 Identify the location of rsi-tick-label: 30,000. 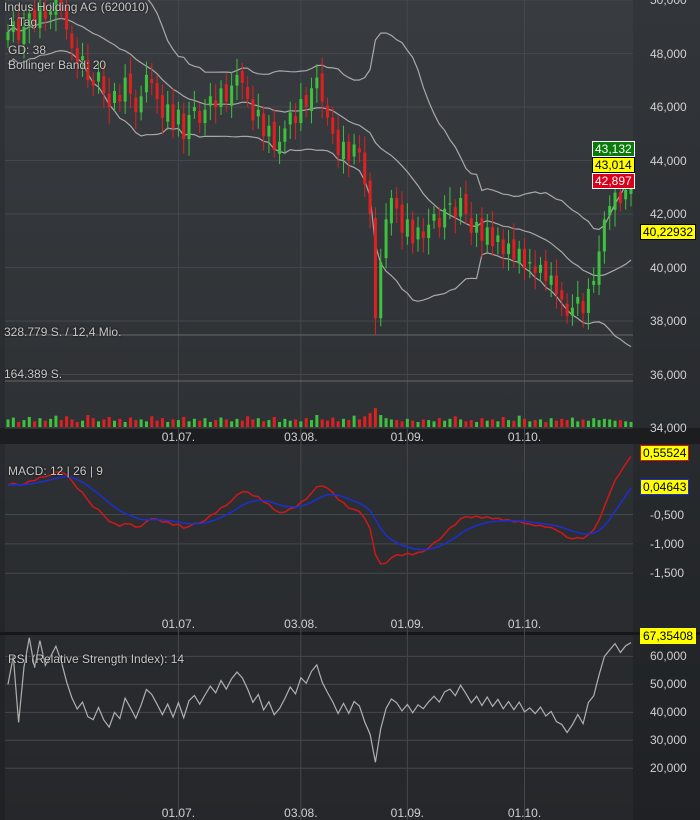
(668, 740).